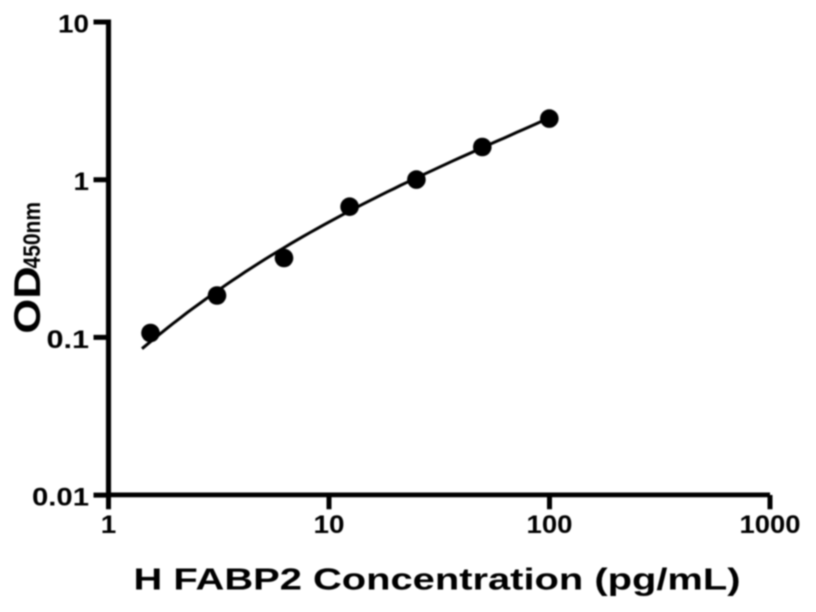 This screenshot has width=816, height=612. I want to click on svg-text: 0.01, so click(60, 498).